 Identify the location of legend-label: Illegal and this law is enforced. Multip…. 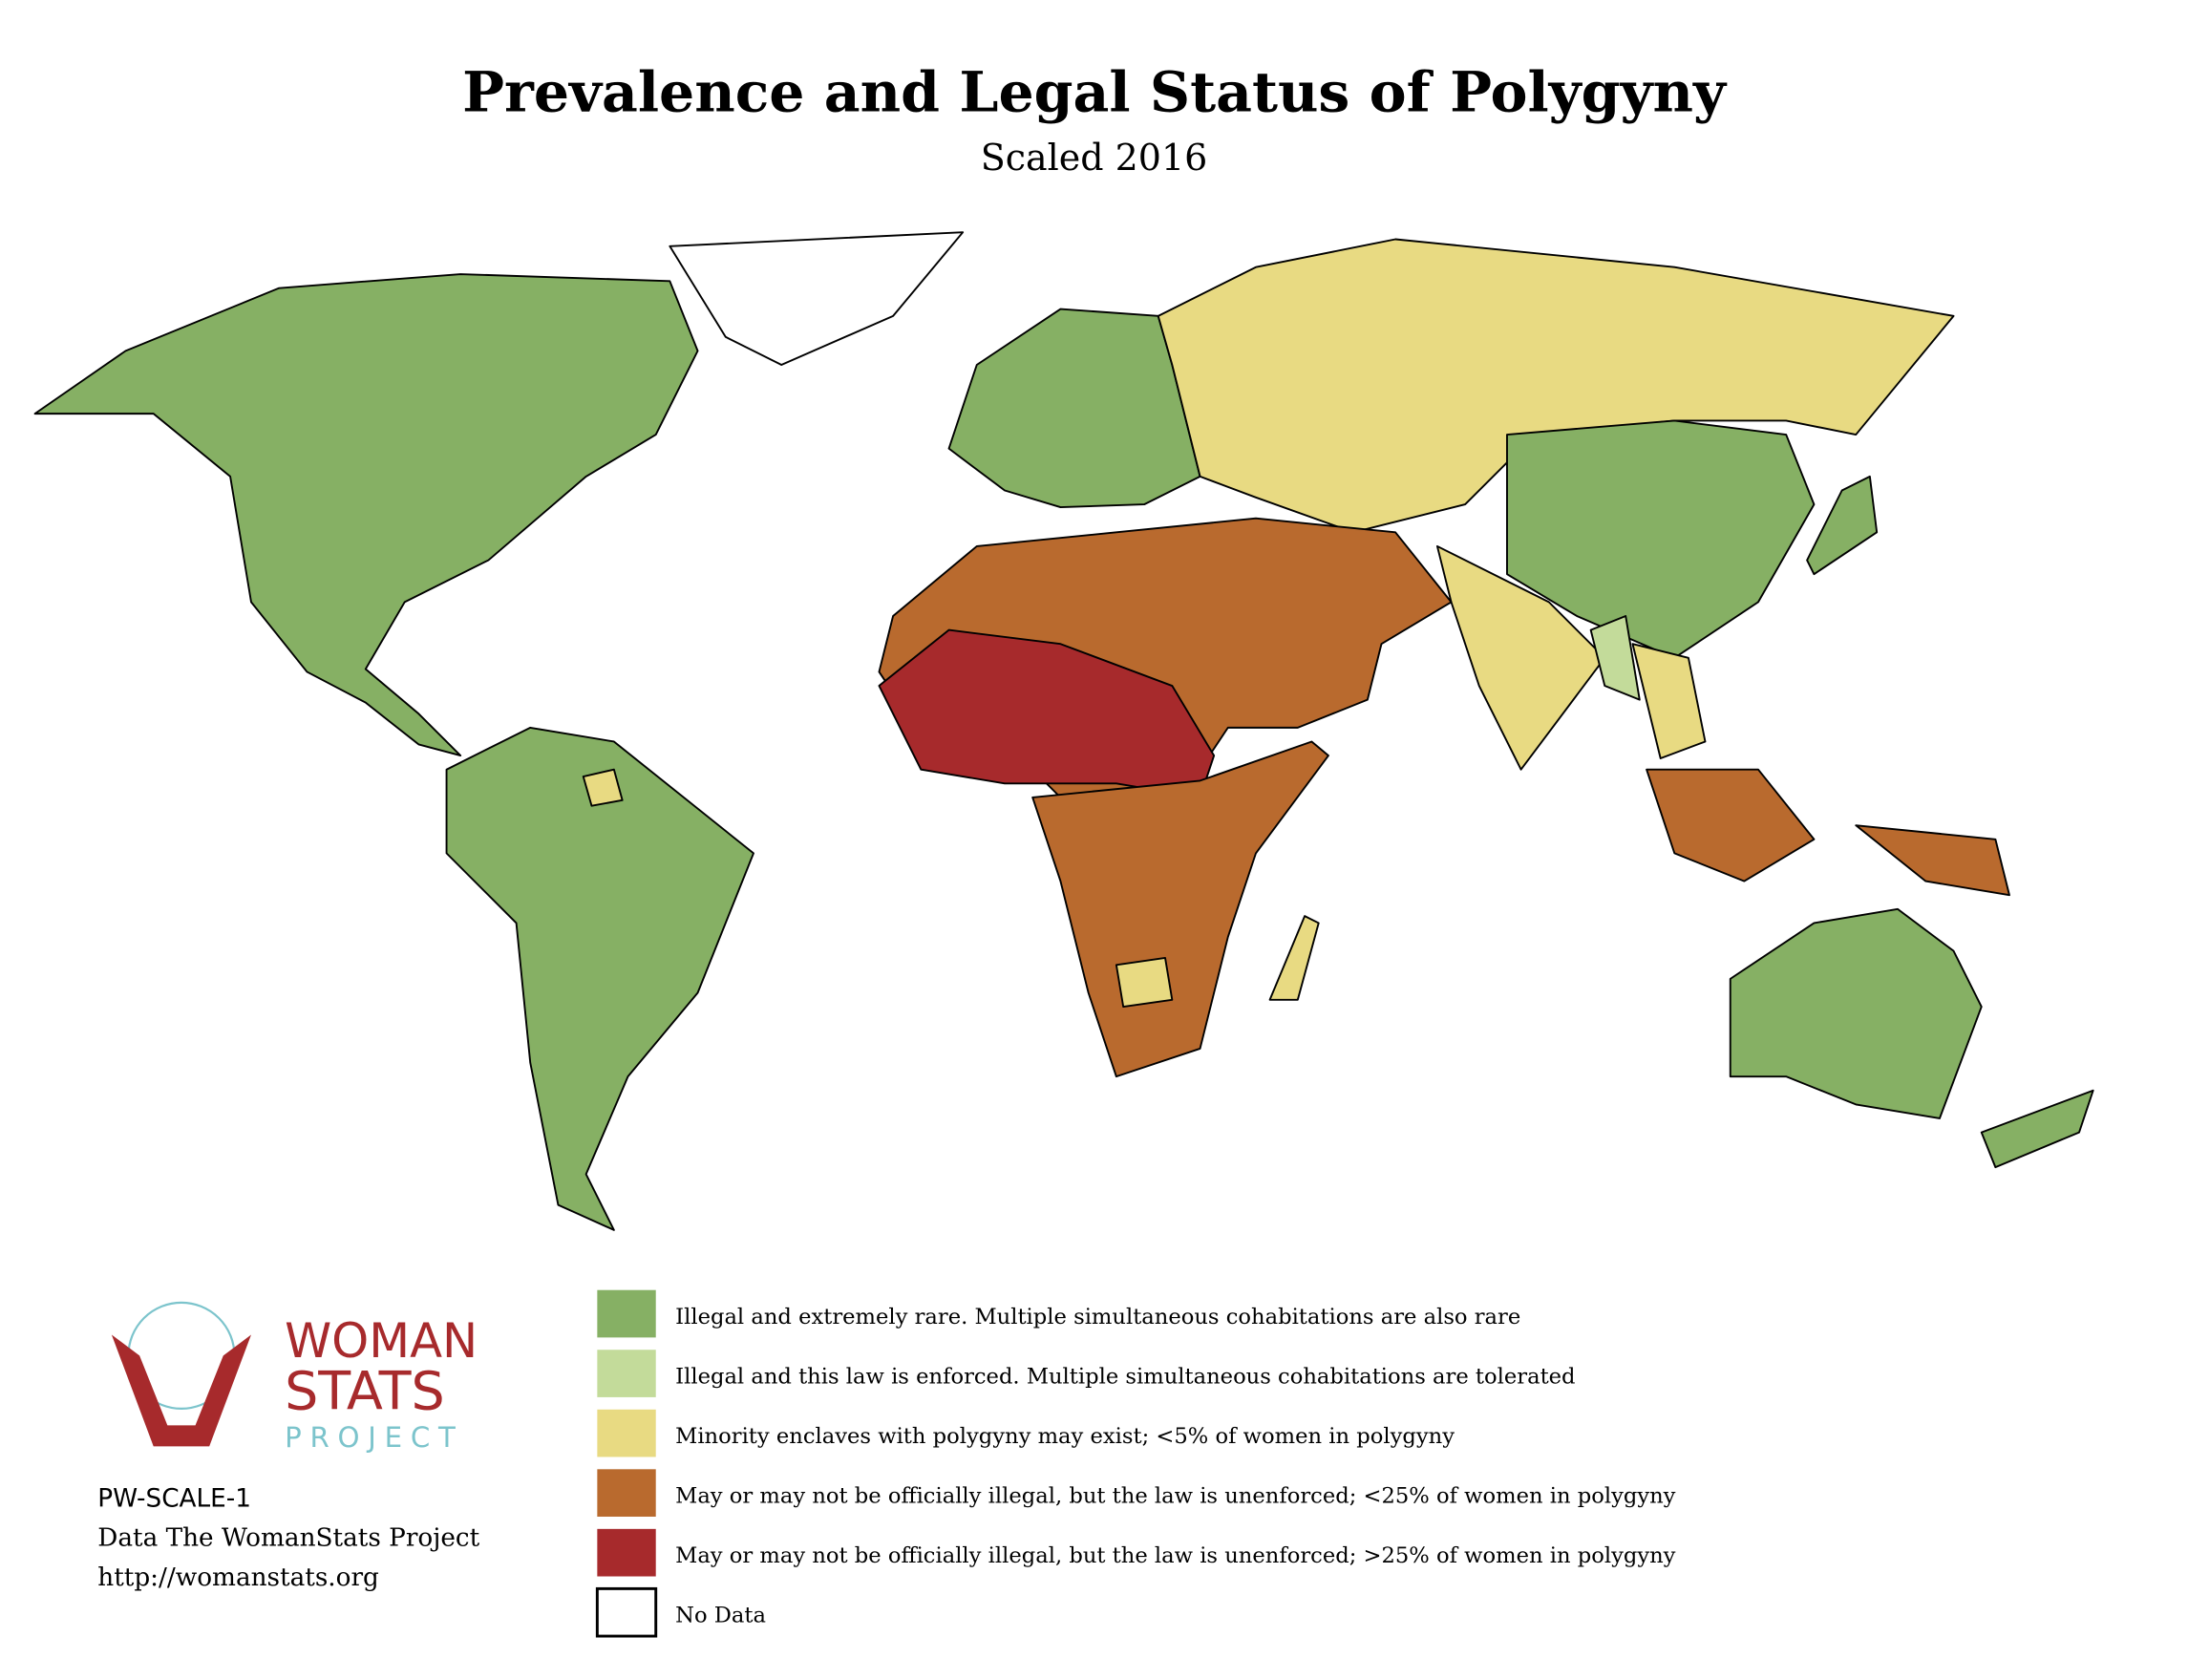
(1125, 1376).